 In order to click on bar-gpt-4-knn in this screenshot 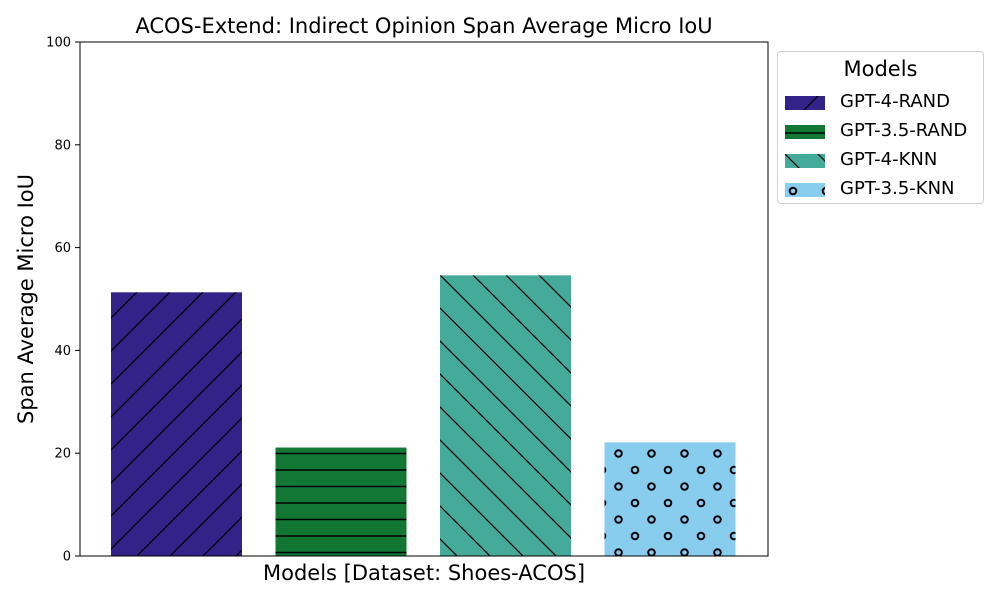, I will do `click(505, 415)`.